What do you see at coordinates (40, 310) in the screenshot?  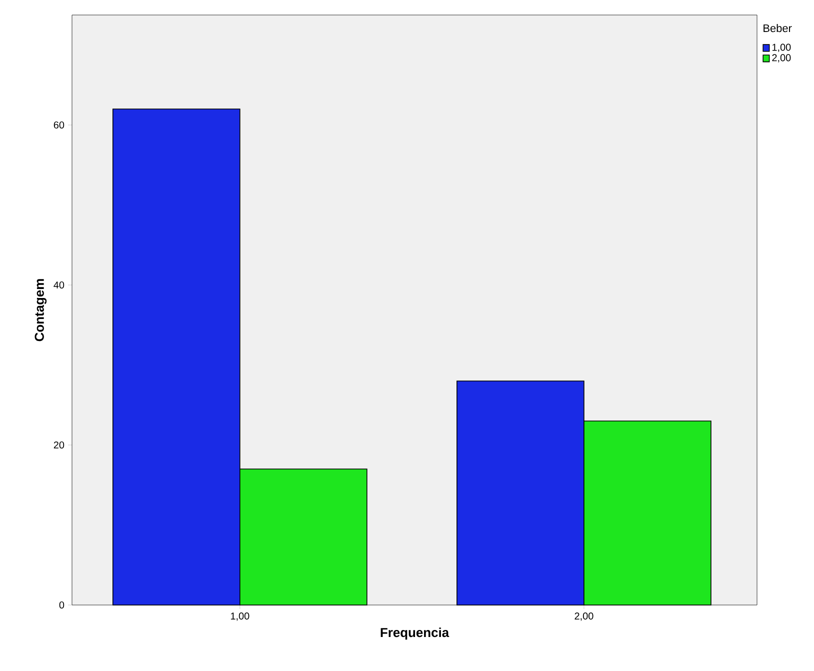 I see `y-axis-title: Contagem` at bounding box center [40, 310].